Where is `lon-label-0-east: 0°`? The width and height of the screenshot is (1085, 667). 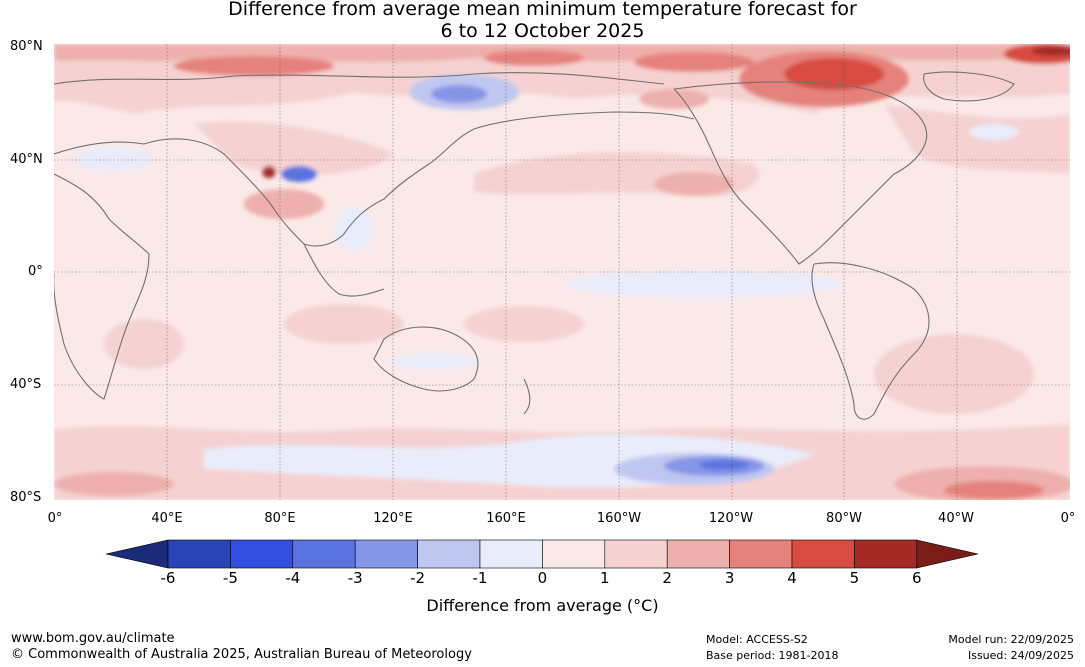
lon-label-0-east: 0° is located at coordinates (1068, 518).